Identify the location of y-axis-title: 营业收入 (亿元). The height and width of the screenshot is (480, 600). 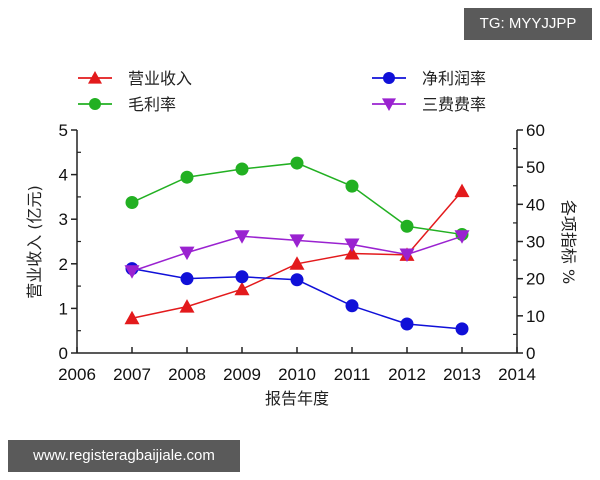
(34, 242).